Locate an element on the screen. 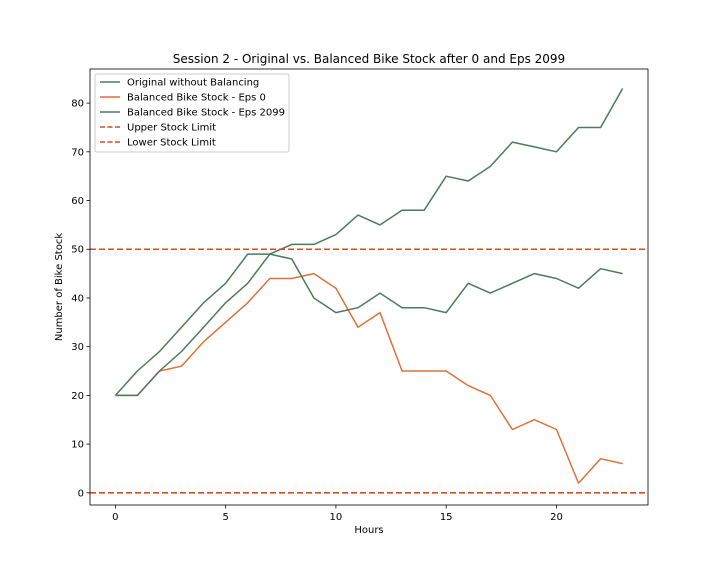  x-tick-label: 10 is located at coordinates (336, 517).